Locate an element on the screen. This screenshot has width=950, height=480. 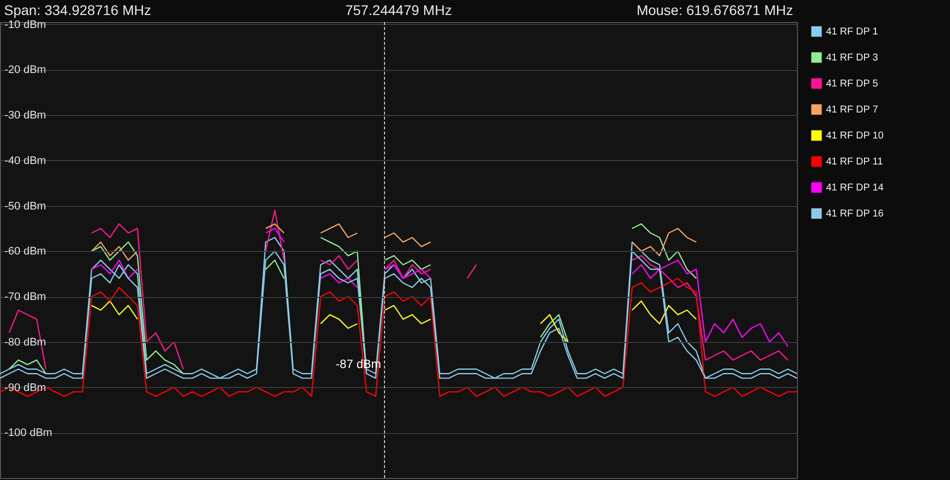
y-tick-label: -30 dBm is located at coordinates (25, 116).